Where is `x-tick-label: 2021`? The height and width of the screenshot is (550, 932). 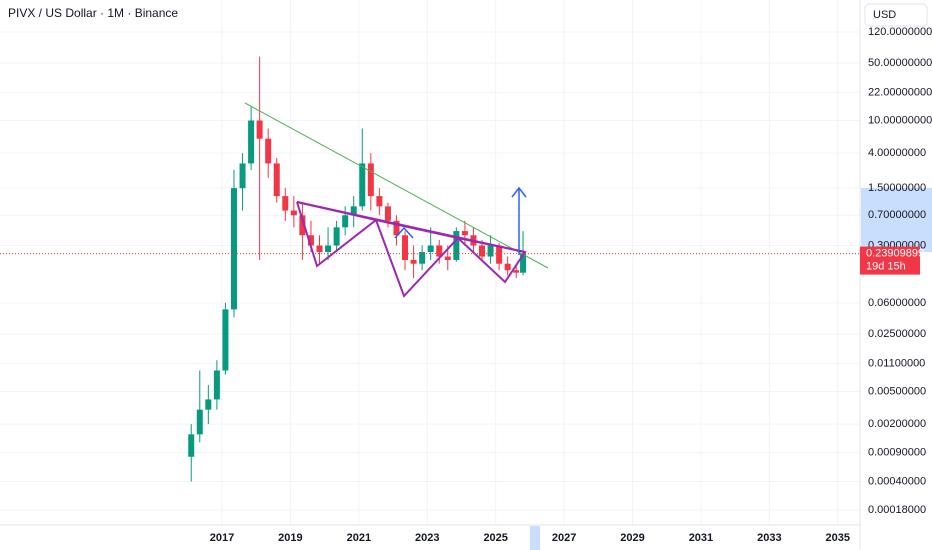
x-tick-label: 2021 is located at coordinates (359, 538).